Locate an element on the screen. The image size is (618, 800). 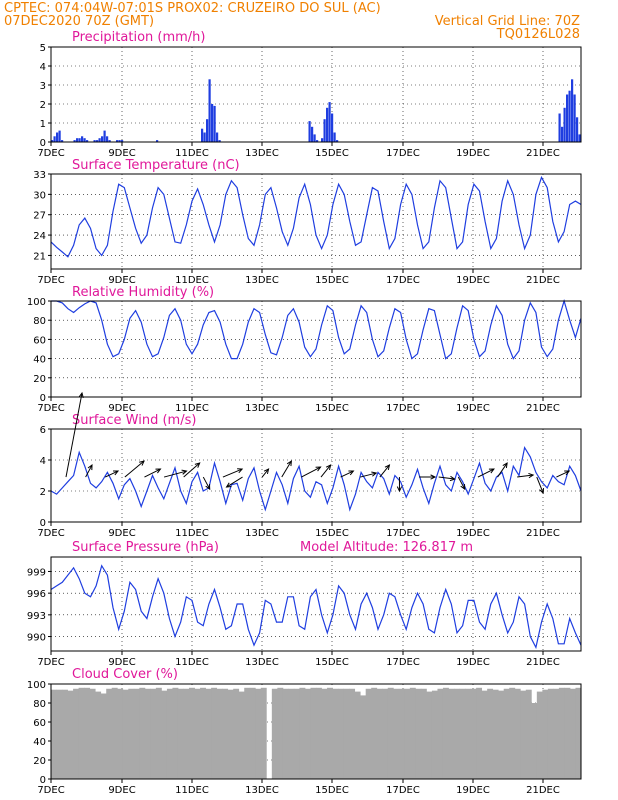
pressure-xtick-label: 9DEC is located at coordinates (121, 662).